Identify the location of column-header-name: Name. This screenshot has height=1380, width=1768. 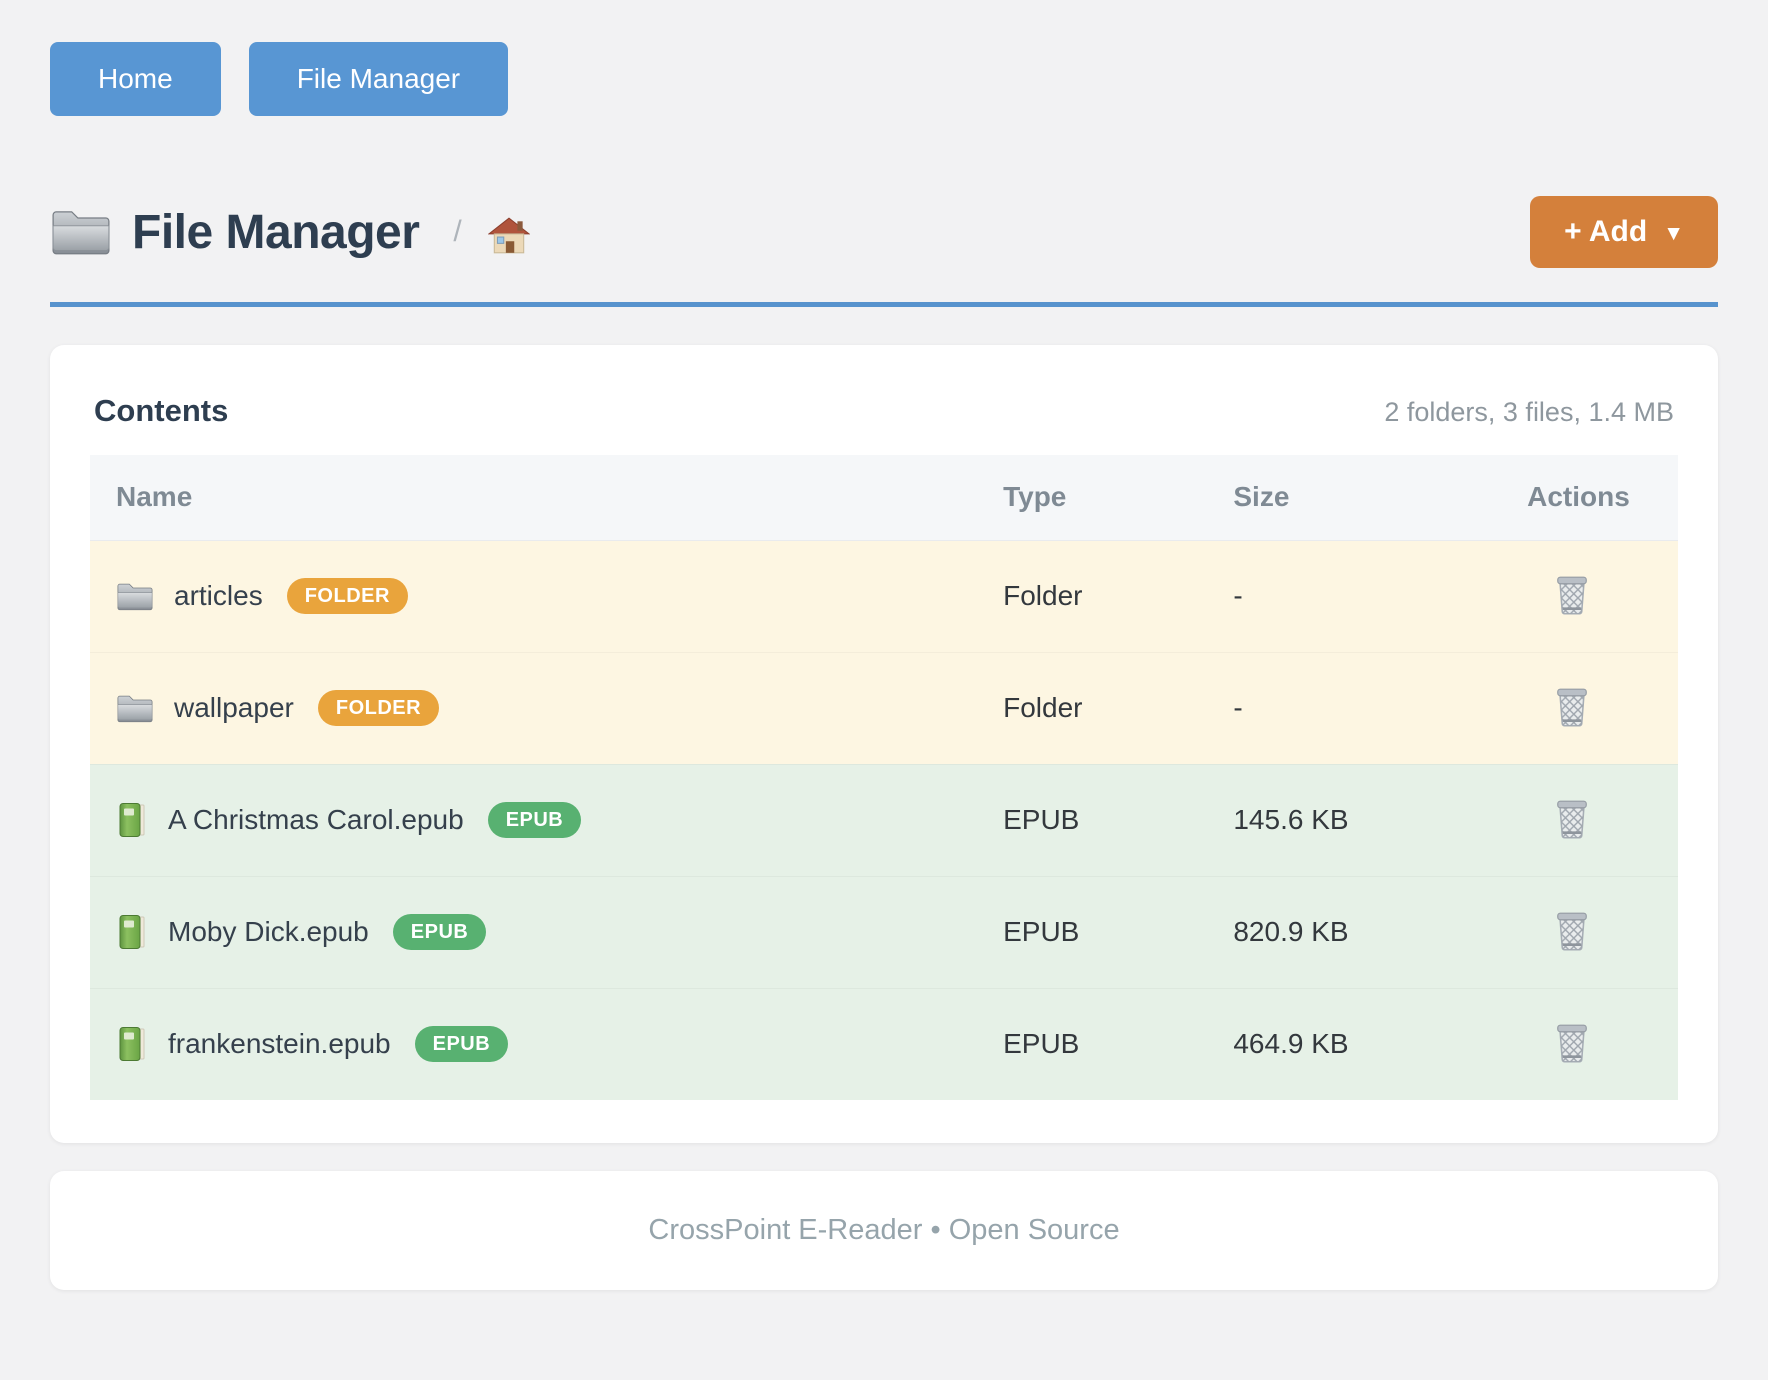
(547, 498).